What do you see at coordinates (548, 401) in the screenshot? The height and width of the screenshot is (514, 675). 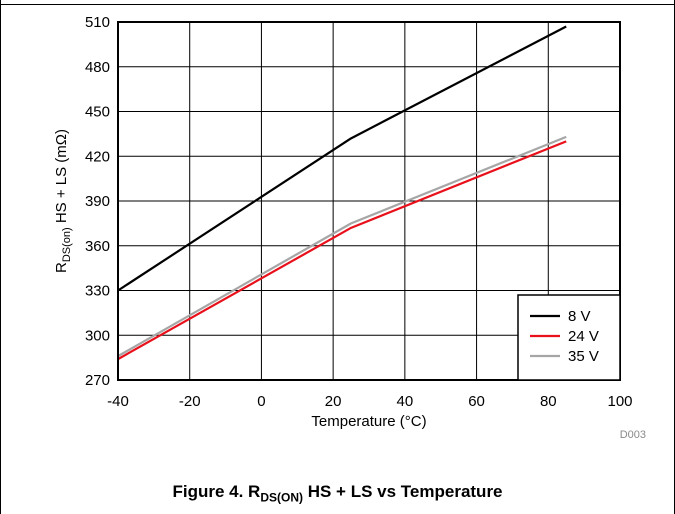 I see `x-tick-label: 80` at bounding box center [548, 401].